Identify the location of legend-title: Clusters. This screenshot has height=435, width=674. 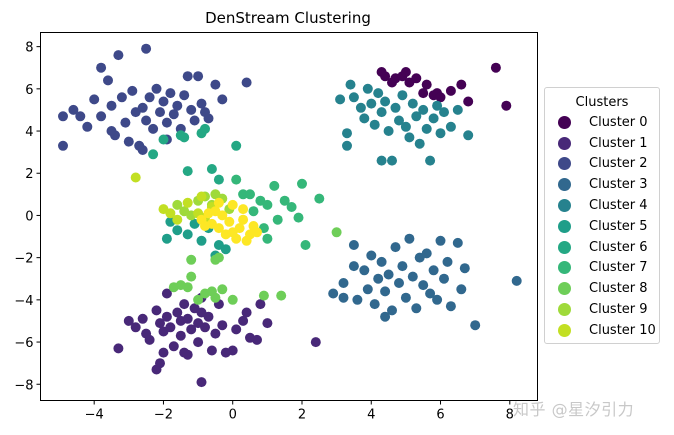
(602, 102).